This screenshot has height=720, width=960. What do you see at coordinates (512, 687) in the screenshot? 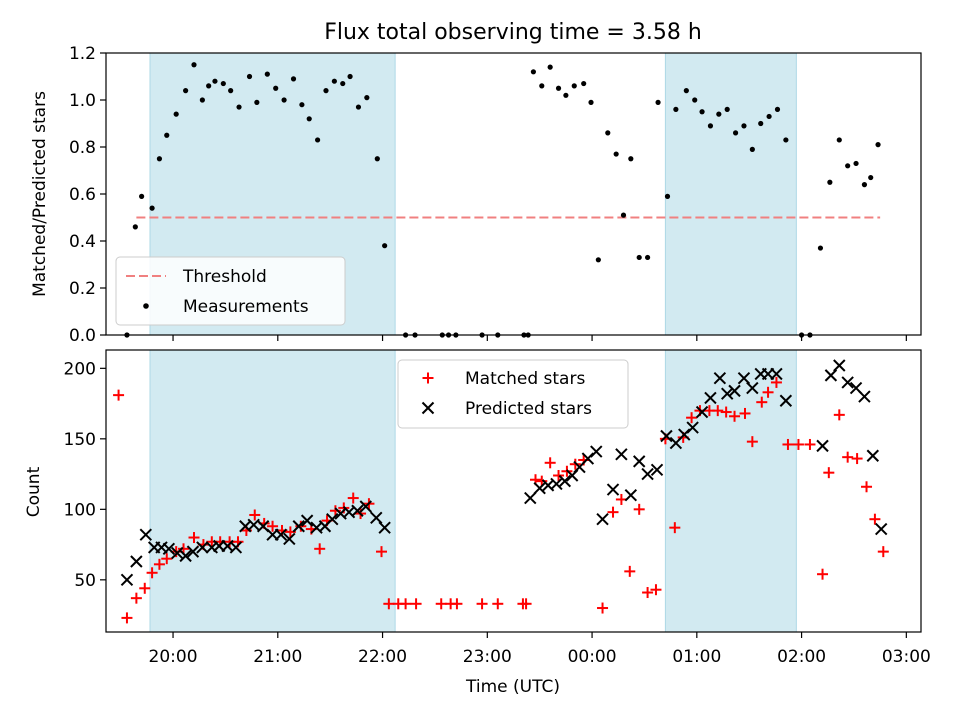
I see `x-axis-label: Time (UTC)` at bounding box center [512, 687].